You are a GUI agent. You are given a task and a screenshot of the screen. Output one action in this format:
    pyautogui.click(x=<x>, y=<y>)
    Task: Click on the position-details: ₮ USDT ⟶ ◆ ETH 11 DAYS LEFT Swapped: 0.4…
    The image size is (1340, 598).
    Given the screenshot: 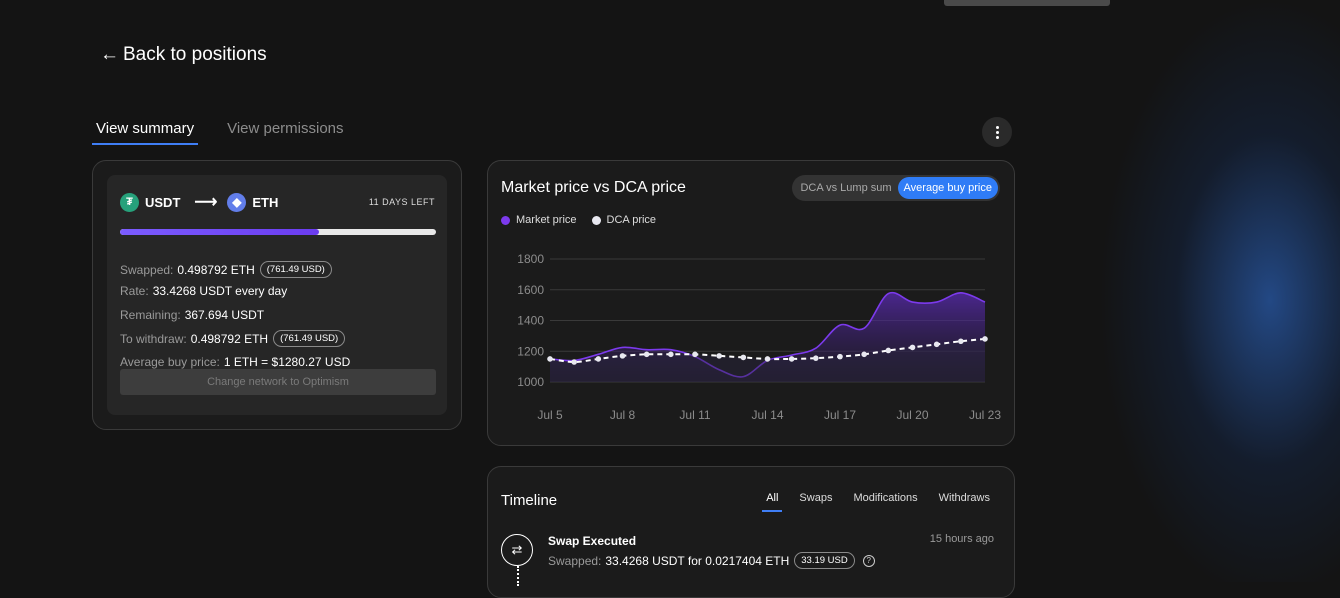 What is the action you would take?
    pyautogui.click(x=277, y=295)
    